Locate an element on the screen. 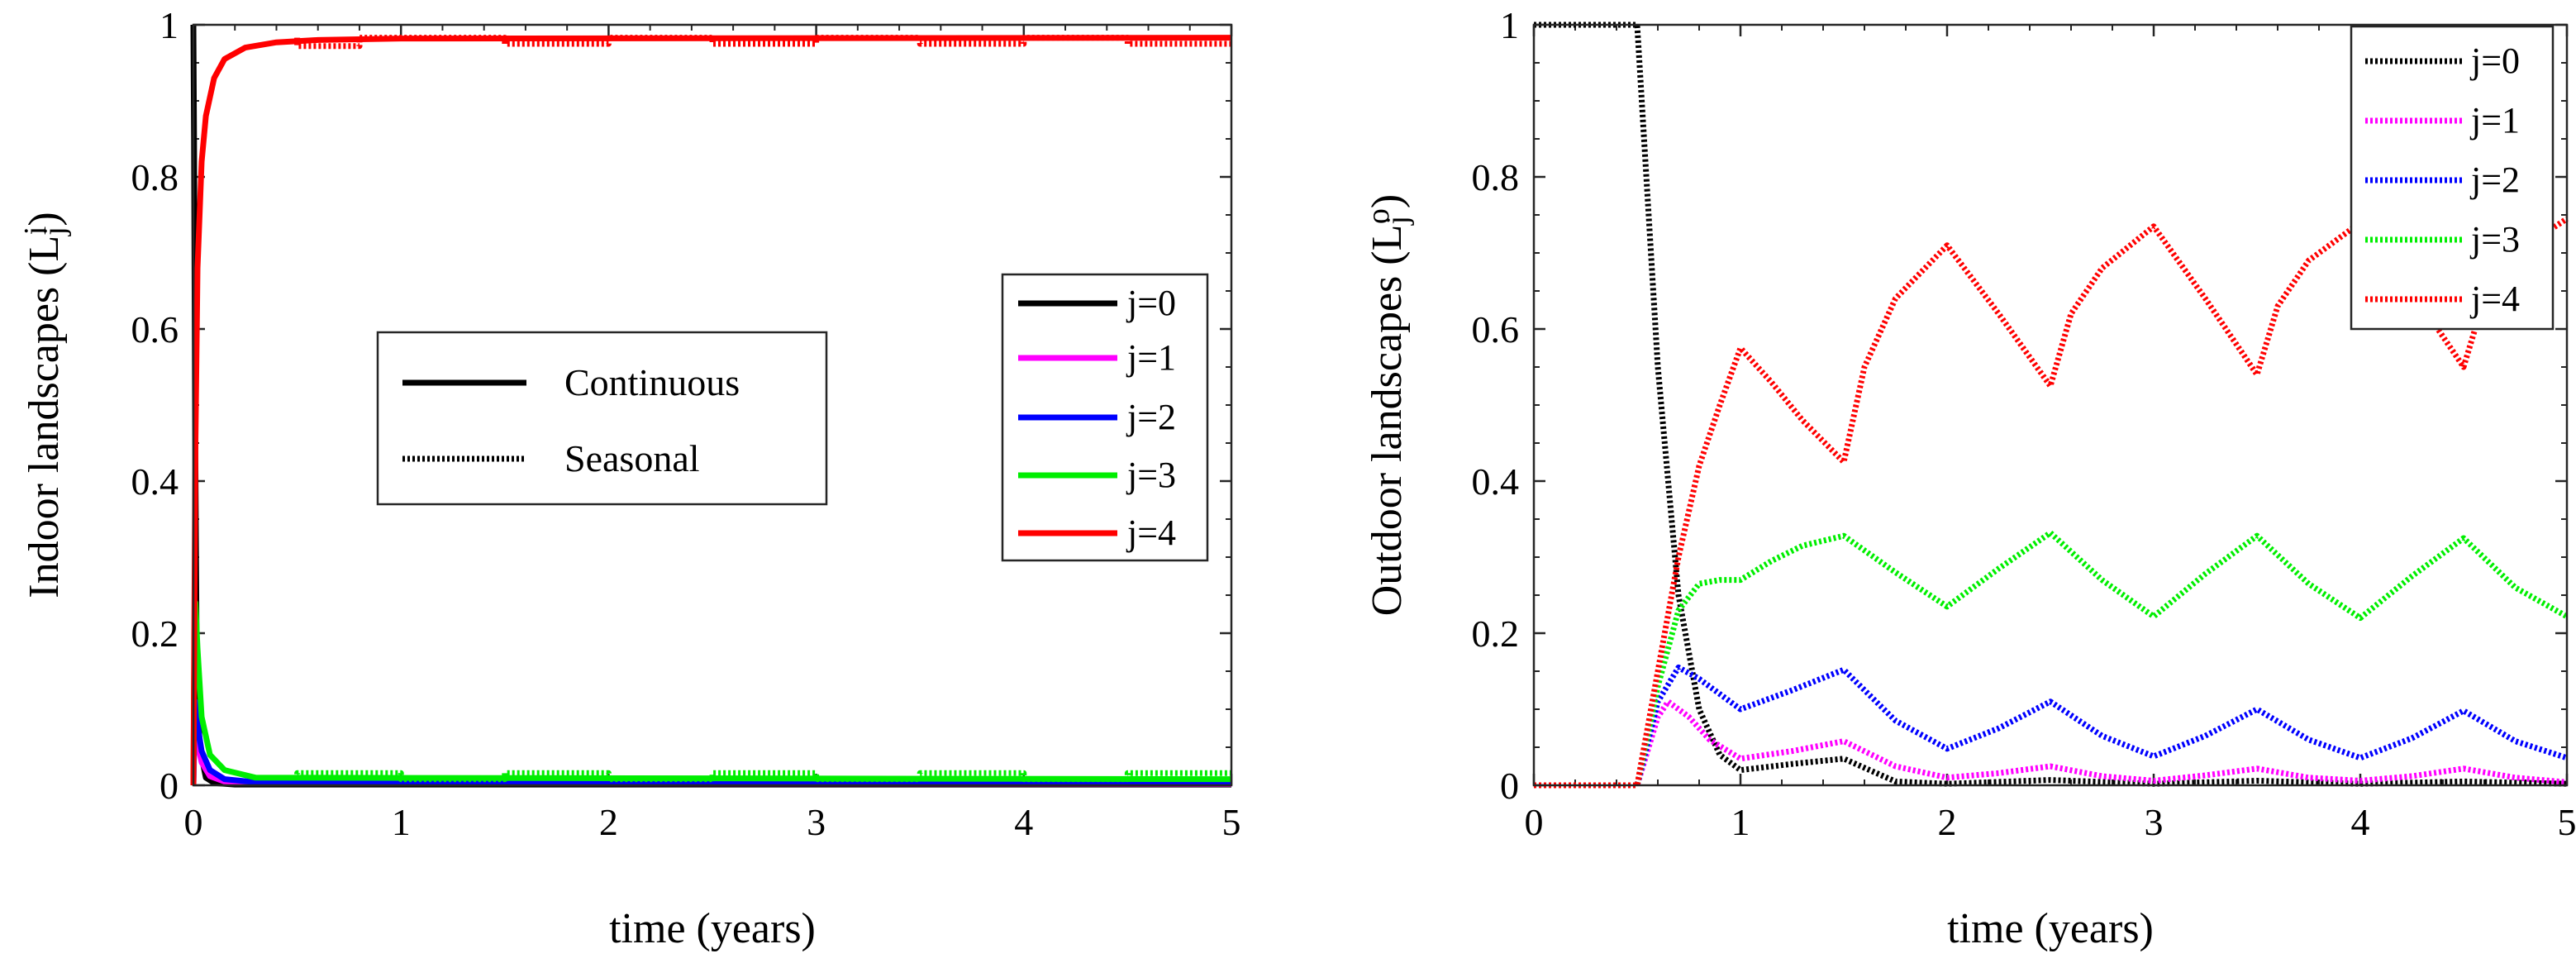 Image resolution: width=2576 pixels, height=963 pixels. y-axis-label: Outdoor landscapes (Ljo) is located at coordinates (1389, 405).